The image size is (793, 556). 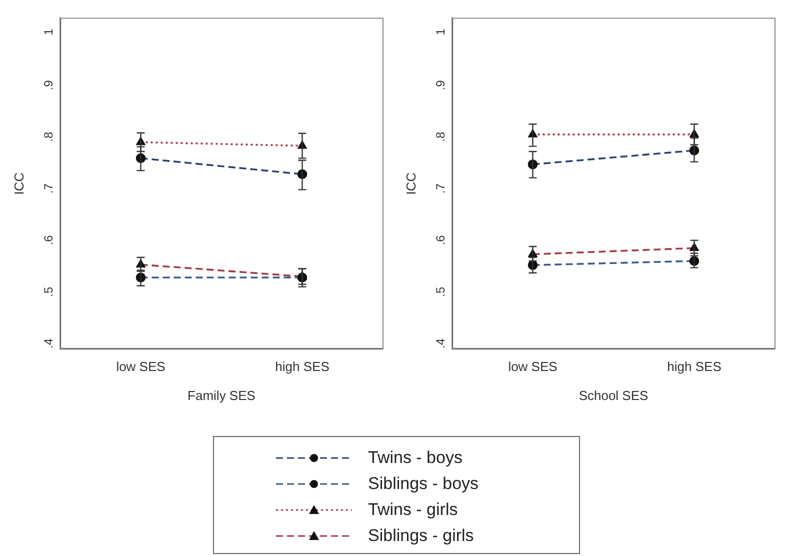 I want to click on legend-label: Twins - boys, so click(x=415, y=458).